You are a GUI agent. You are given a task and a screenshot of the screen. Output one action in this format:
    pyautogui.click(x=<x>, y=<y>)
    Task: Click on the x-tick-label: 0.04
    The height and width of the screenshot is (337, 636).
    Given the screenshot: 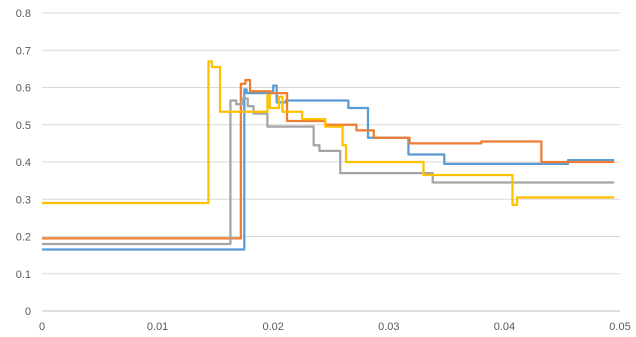 What is the action you would take?
    pyautogui.click(x=504, y=327)
    